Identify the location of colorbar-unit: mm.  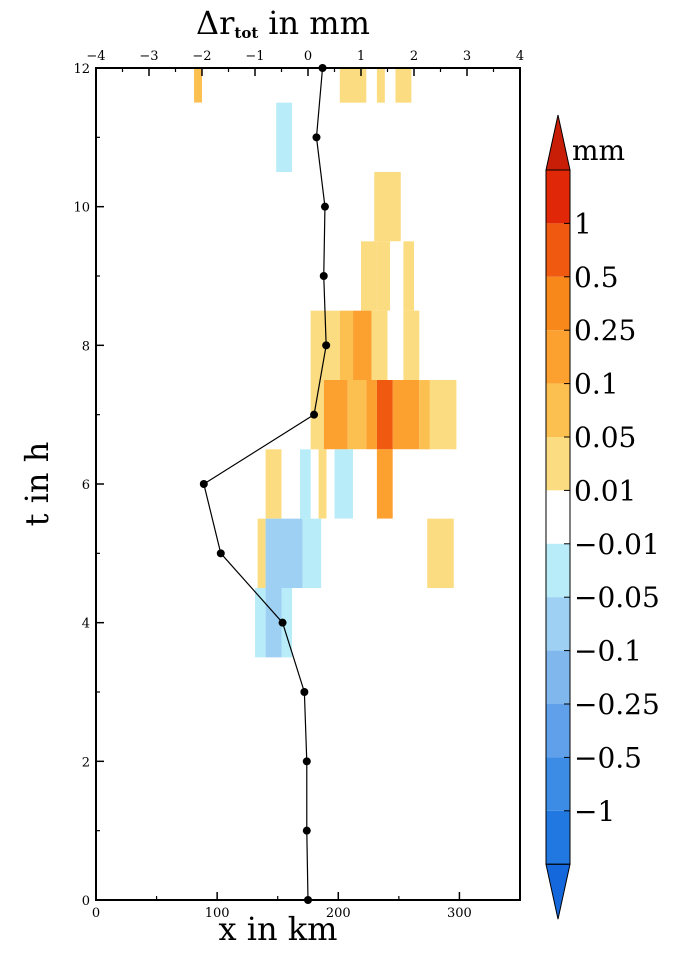
(598, 150).